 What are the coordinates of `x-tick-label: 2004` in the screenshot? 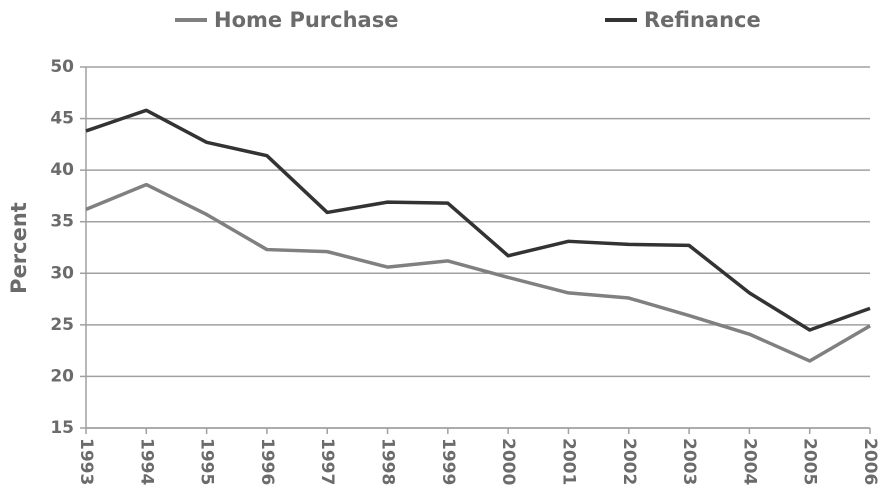 It's located at (749, 461).